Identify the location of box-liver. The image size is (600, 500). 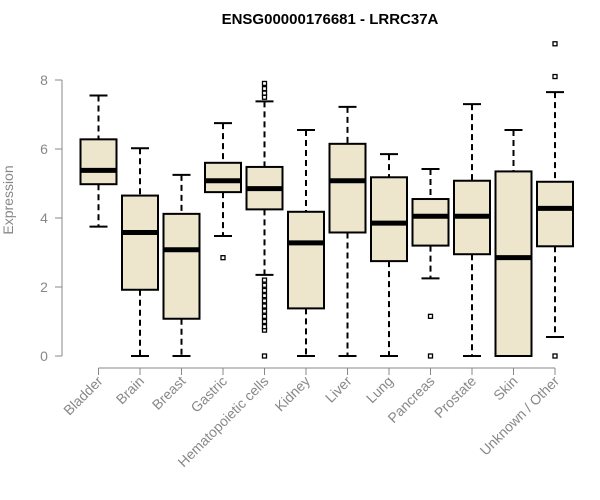
(347, 231).